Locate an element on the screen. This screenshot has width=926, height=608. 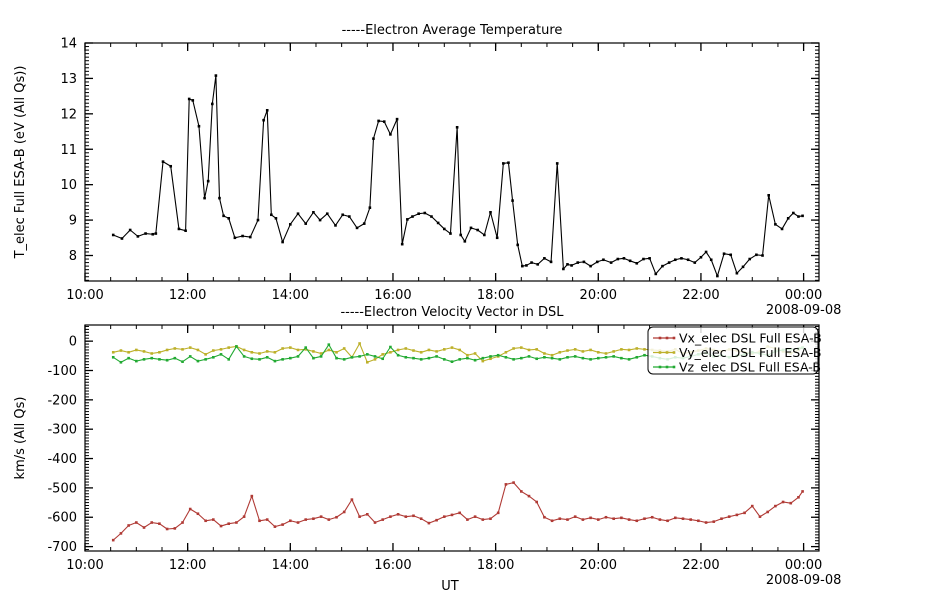
y-axis-label: km/s (All Qs) is located at coordinates (20, 438).